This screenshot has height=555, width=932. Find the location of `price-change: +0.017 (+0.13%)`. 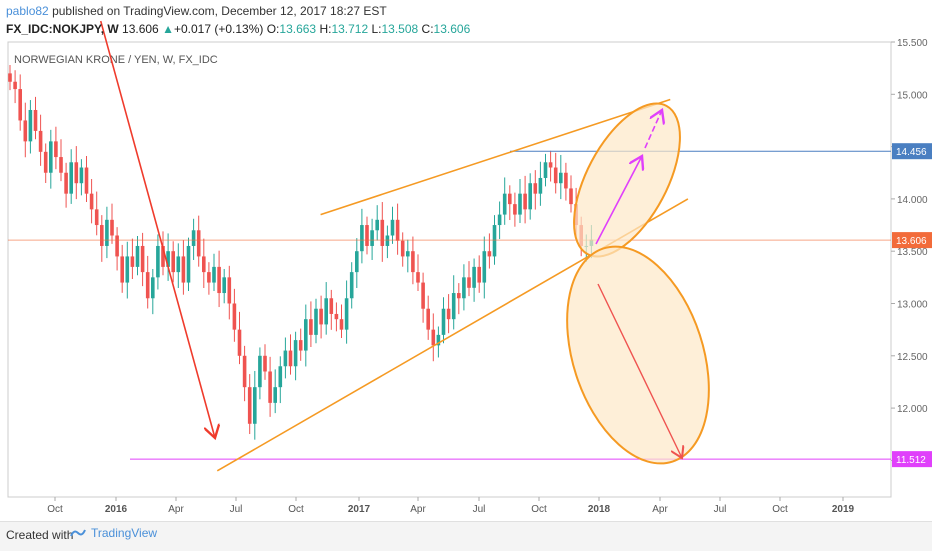

price-change: +0.017 (+0.13%) is located at coordinates (218, 29).